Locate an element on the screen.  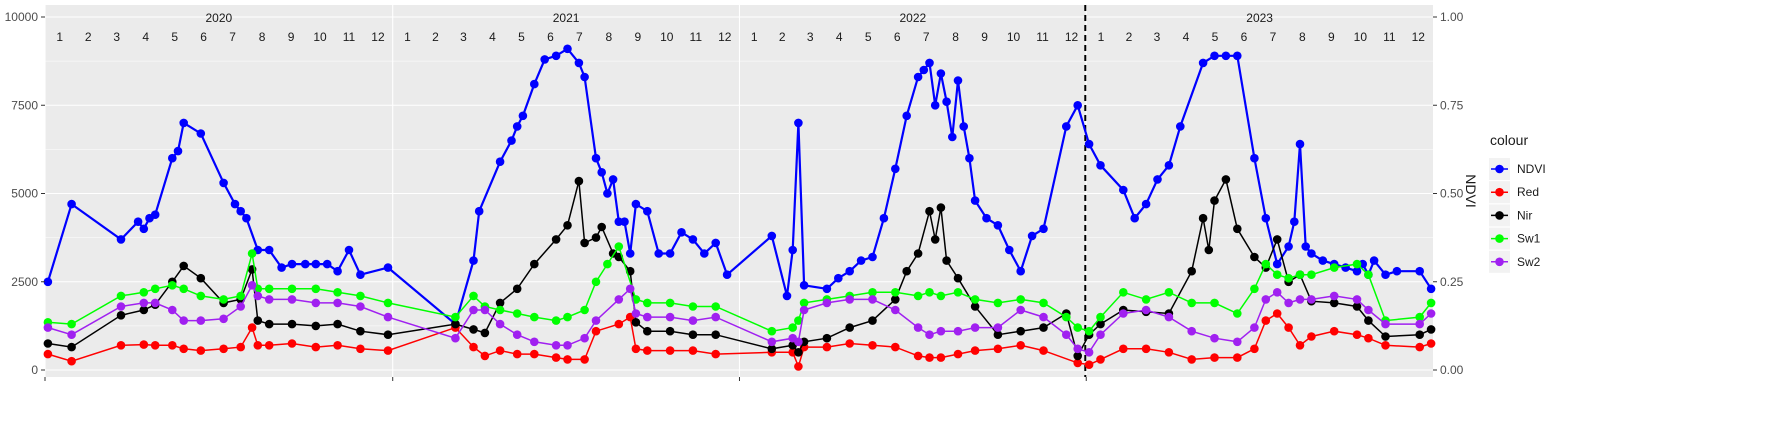
legend-key-point is located at coordinates (1499, 169).